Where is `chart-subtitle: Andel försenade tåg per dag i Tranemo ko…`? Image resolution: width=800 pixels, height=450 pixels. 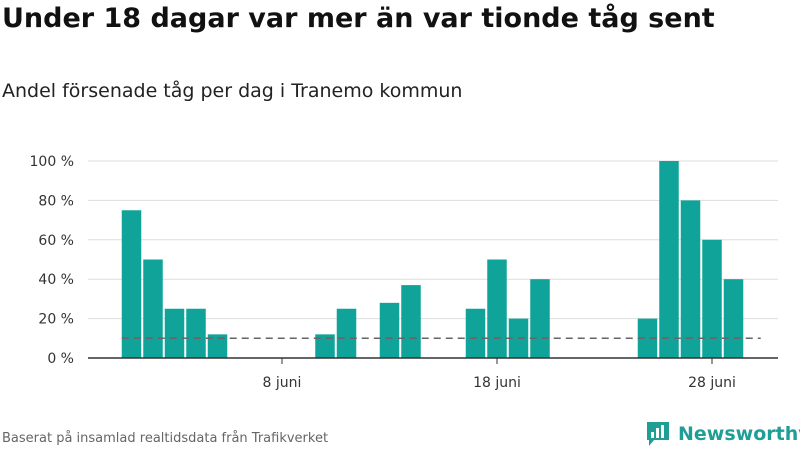
chart-subtitle: Andel försenade tåg per dag i Tranemo ko… is located at coordinates (232, 91).